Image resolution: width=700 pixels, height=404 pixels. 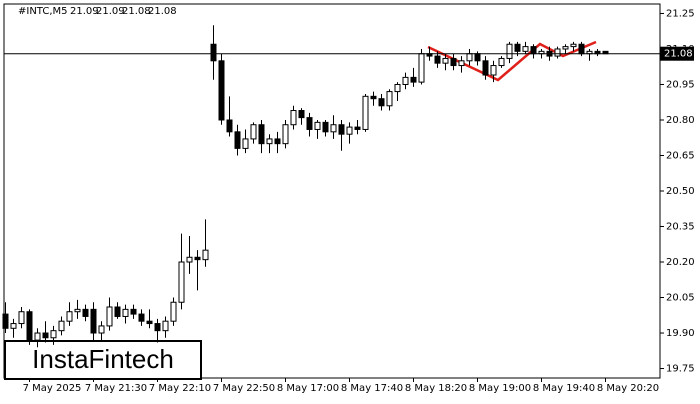 What do you see at coordinates (680, 120) in the screenshot?
I see `y-tick-label: 20.80` at bounding box center [680, 120].